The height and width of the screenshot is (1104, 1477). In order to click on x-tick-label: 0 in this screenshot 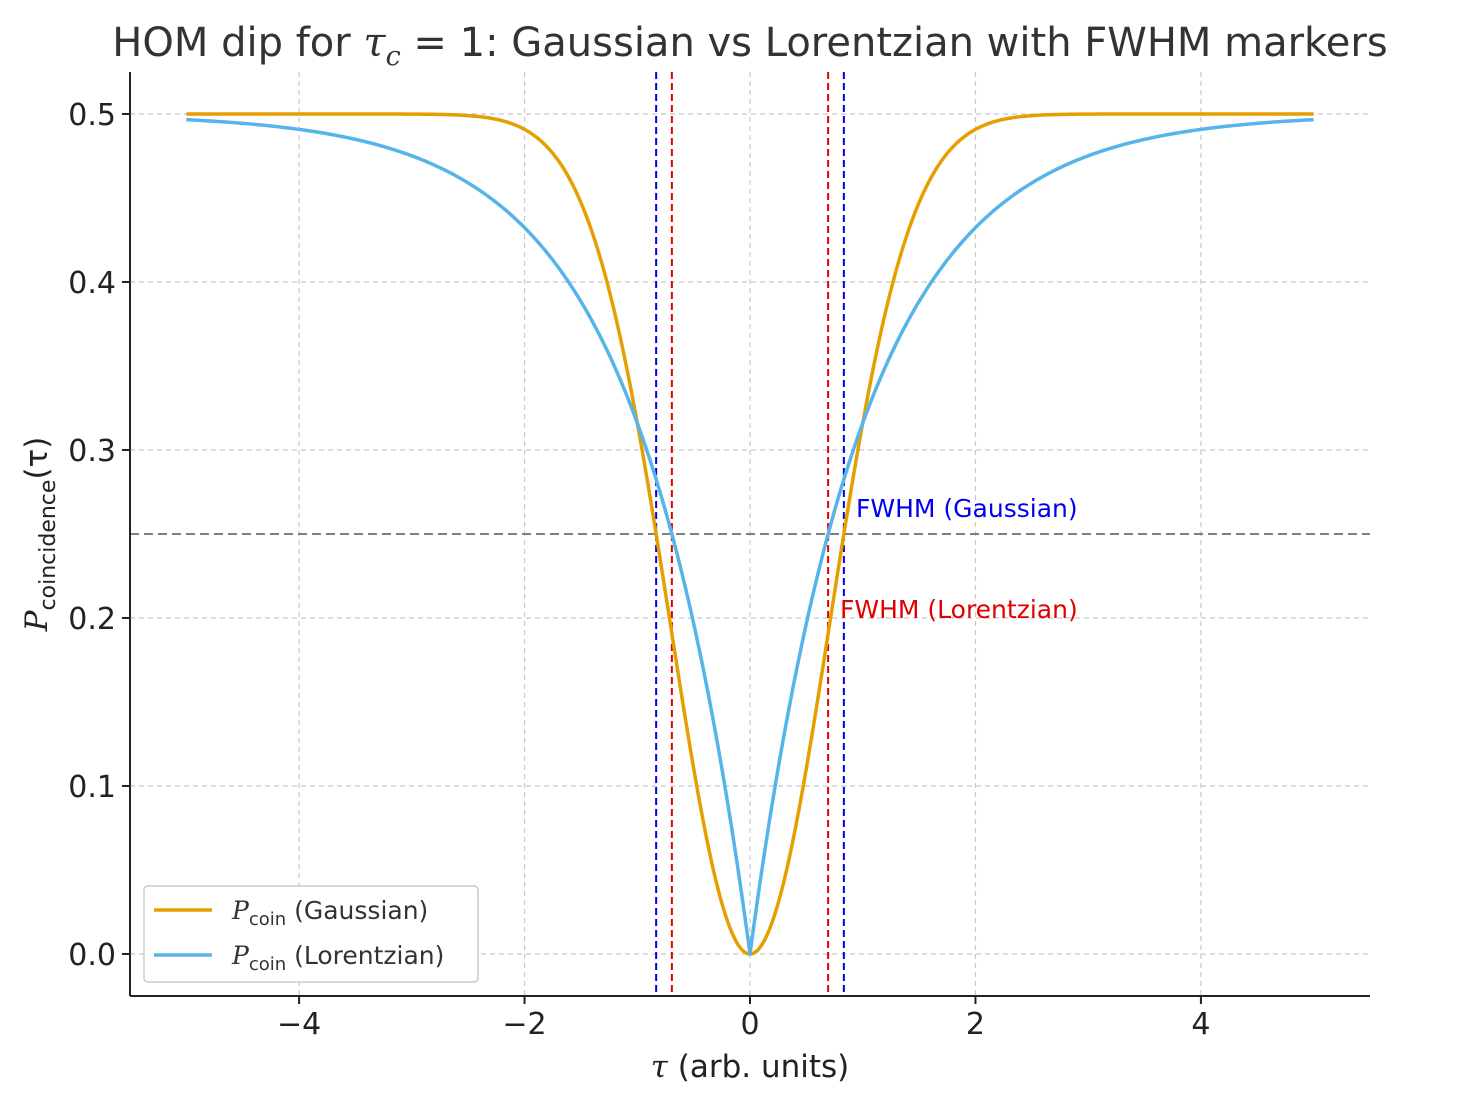, I will do `click(749, 1024)`.